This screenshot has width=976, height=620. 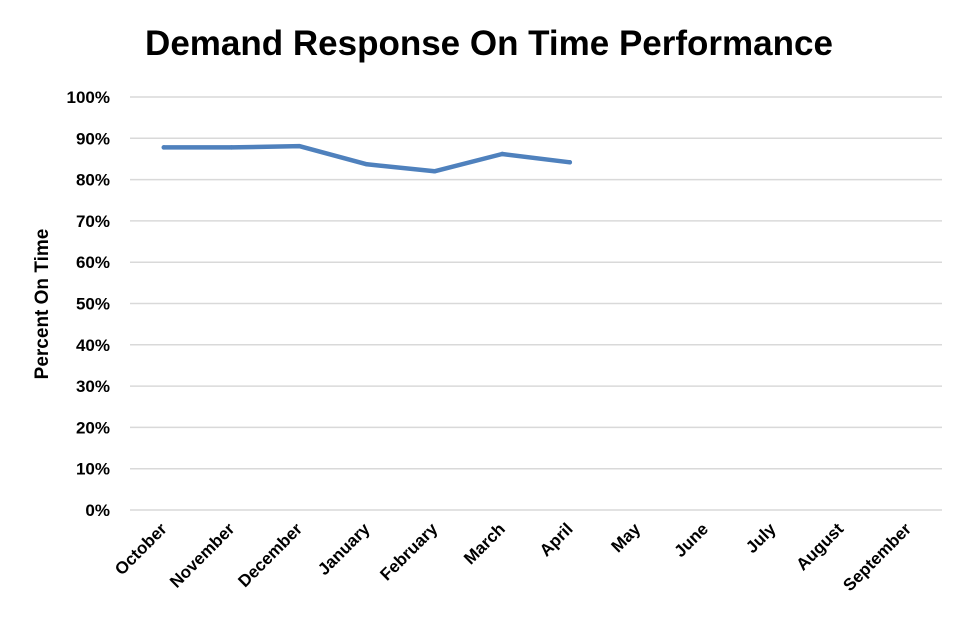 What do you see at coordinates (484, 543) in the screenshot?
I see `x-tick-label: March` at bounding box center [484, 543].